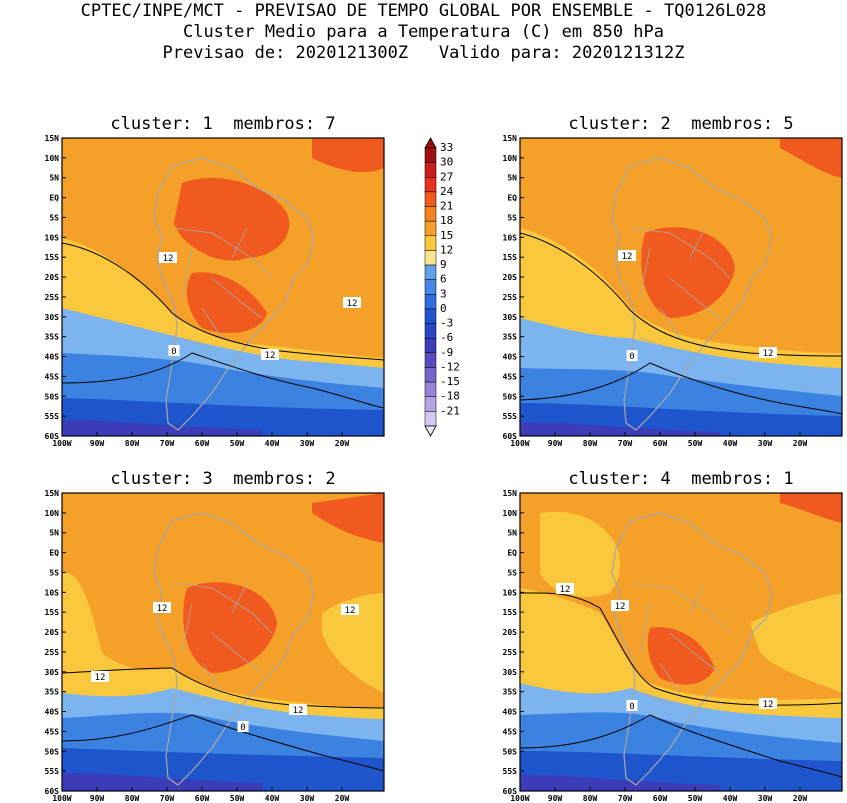 The width and height of the screenshot is (847, 803). Describe the element at coordinates (446, 147) in the screenshot. I see `colorbar-label: 33` at that location.